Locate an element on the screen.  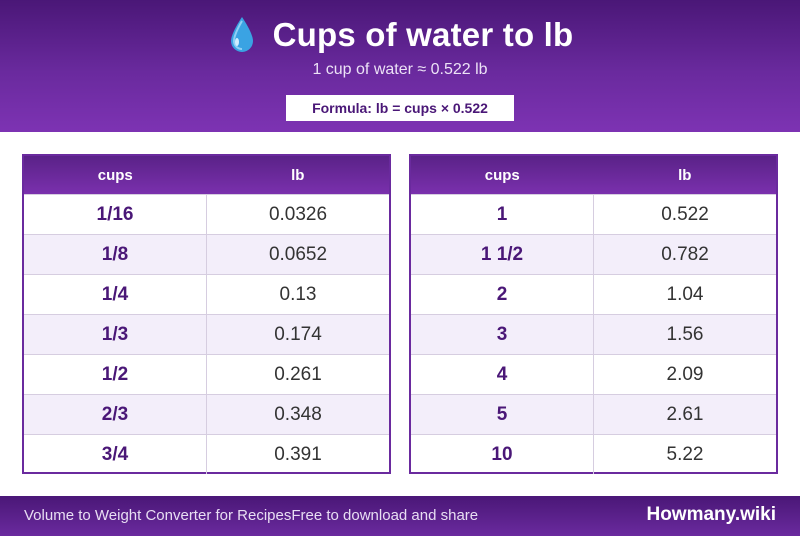
lb-cell: 0.391 is located at coordinates (298, 454).